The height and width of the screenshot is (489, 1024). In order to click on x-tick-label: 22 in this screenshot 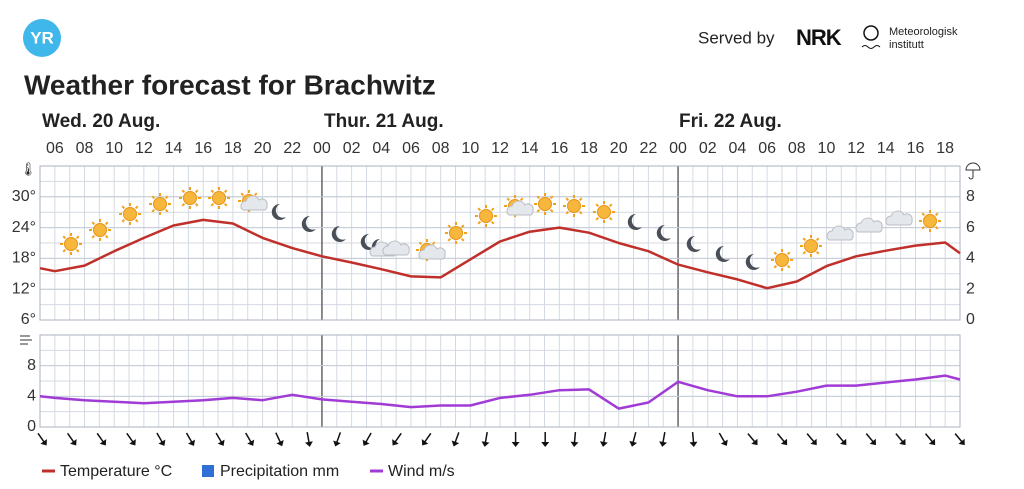, I will do `click(648, 148)`.